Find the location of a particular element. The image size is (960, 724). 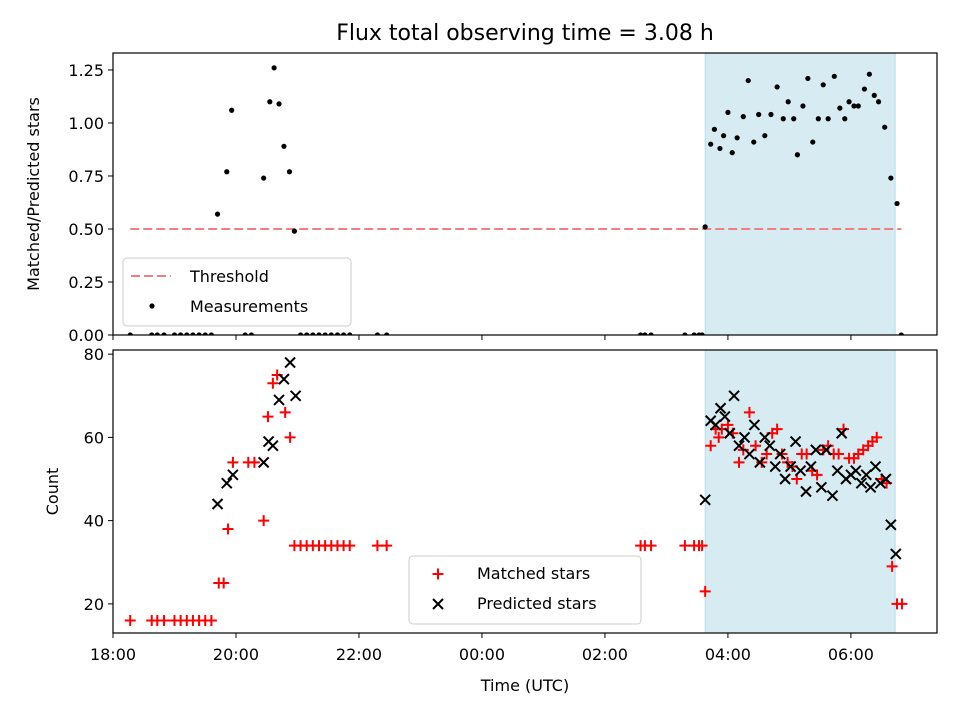

ratio-ytick-label-4: 1.00 is located at coordinates (86, 123).